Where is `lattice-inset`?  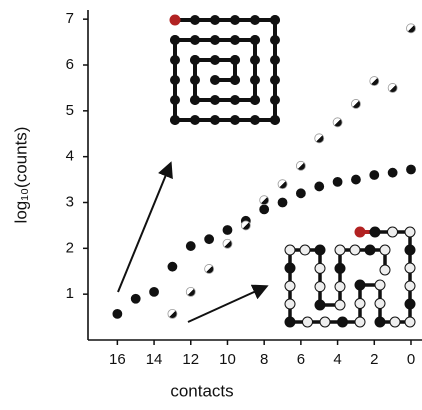 lattice-inset is located at coordinates (224, 69).